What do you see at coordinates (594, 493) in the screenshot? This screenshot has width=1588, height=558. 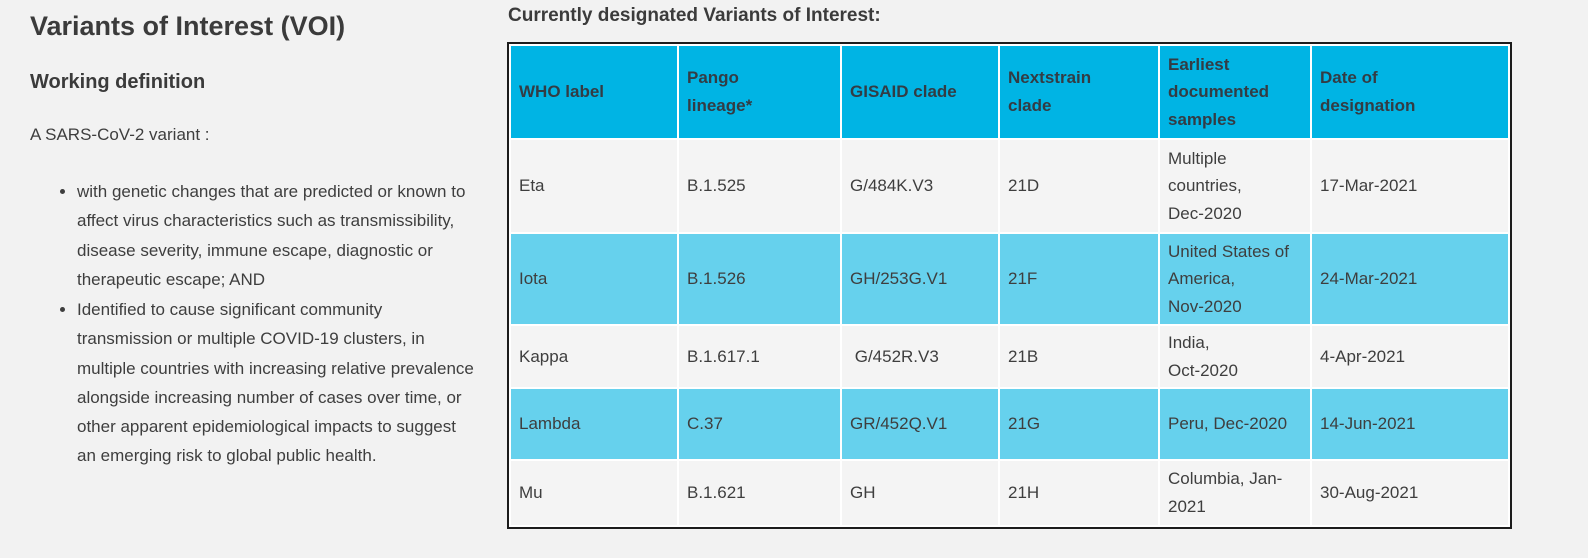 I see `cell-who-label: Mu` at bounding box center [594, 493].